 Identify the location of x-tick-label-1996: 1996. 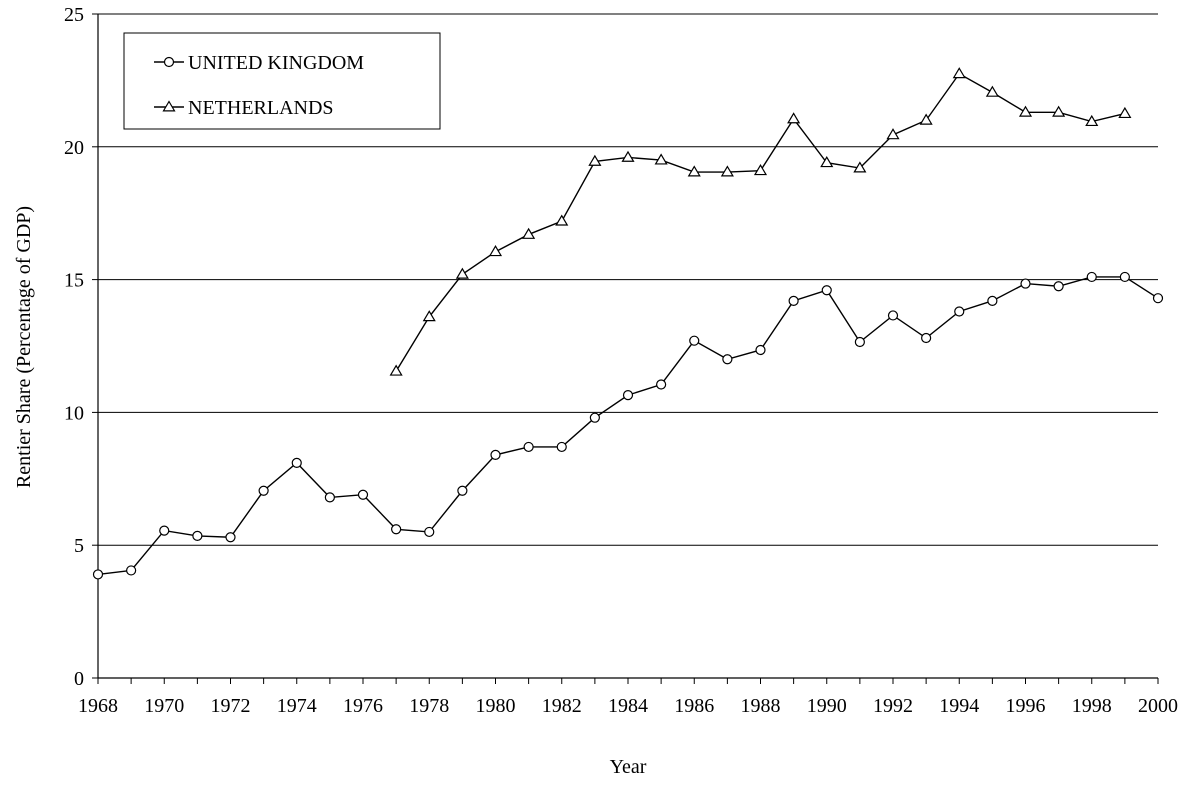
(1026, 706).